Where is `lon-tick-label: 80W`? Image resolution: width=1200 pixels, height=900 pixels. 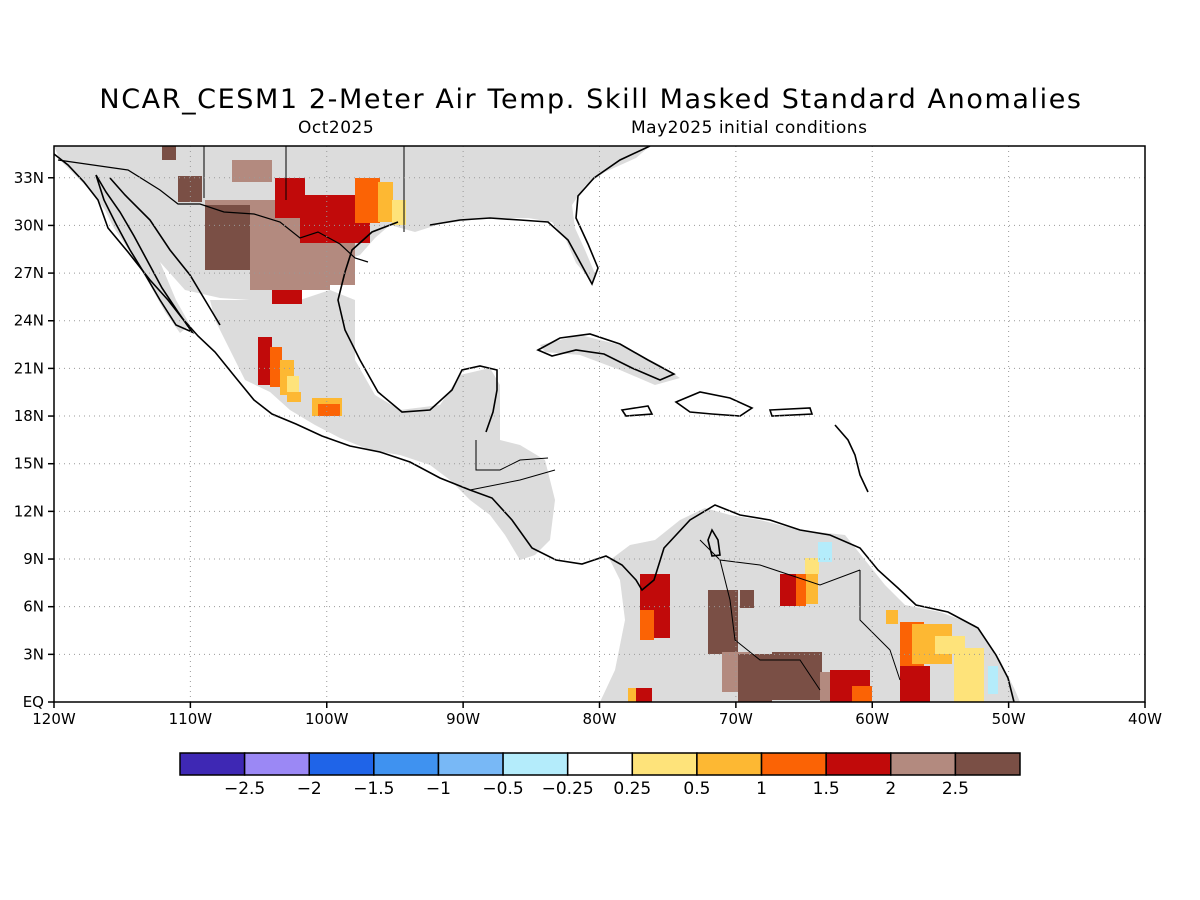 lon-tick-label: 80W is located at coordinates (600, 719).